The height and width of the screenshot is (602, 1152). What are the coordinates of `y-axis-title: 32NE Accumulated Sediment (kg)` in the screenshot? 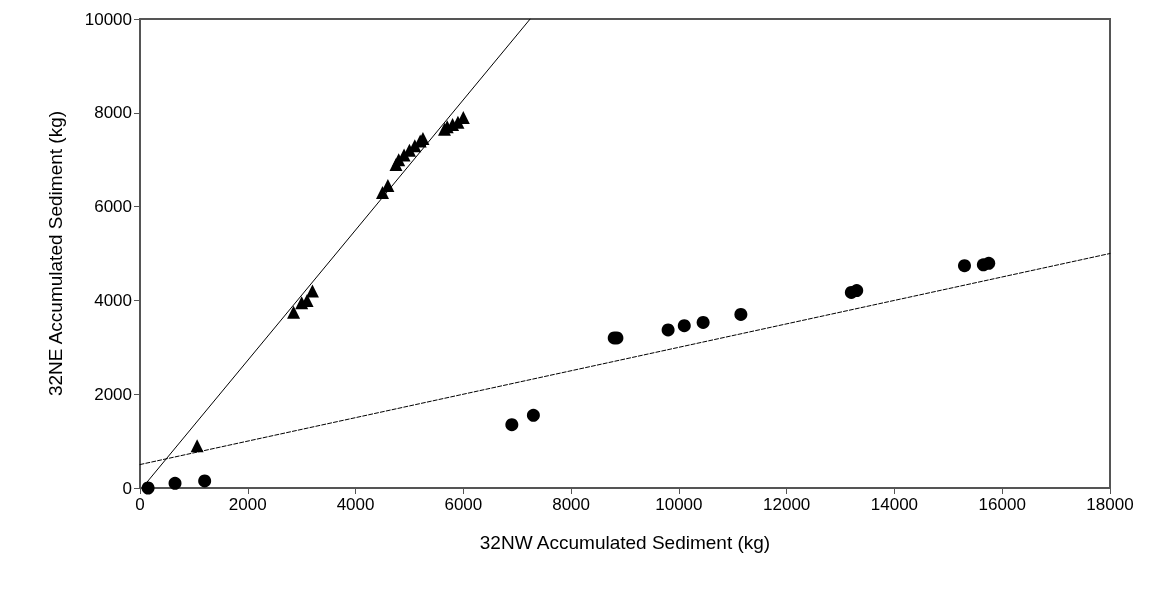 It's located at (55, 253).